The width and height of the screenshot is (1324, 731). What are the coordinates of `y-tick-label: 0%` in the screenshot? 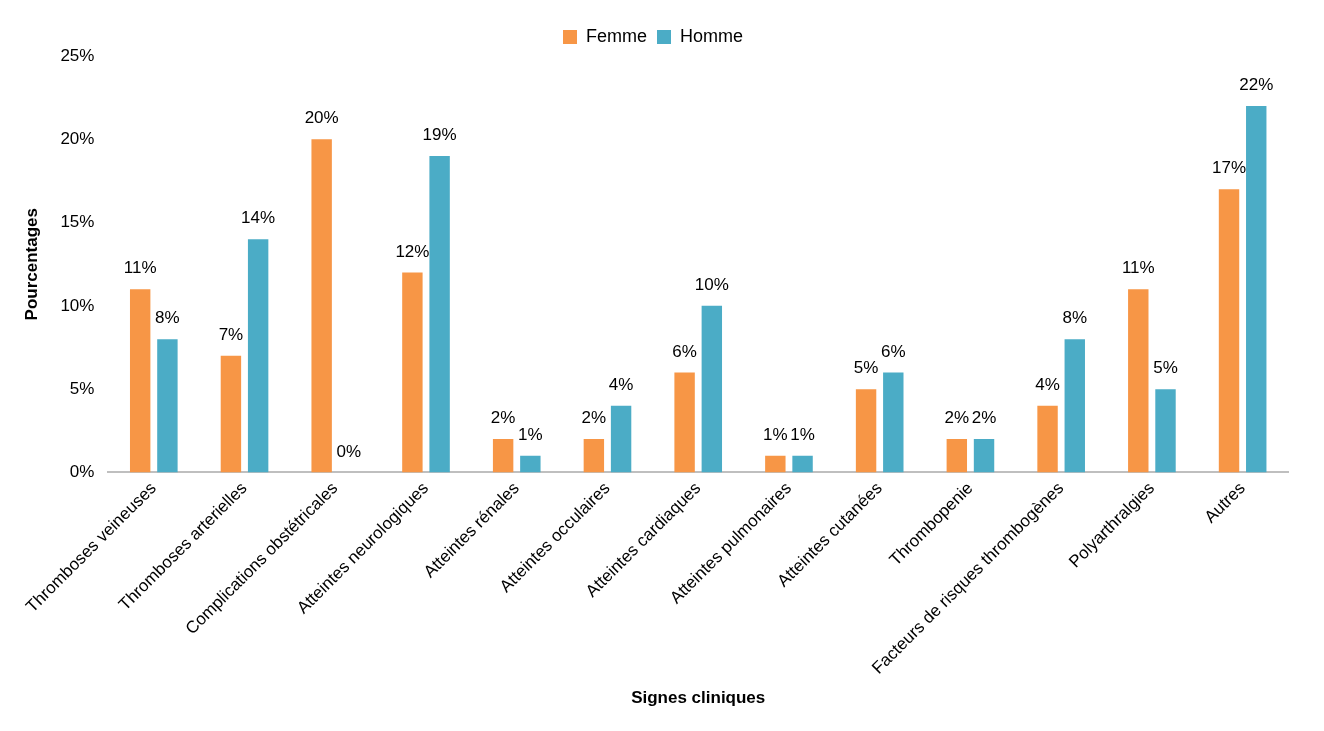 It's located at (82, 472).